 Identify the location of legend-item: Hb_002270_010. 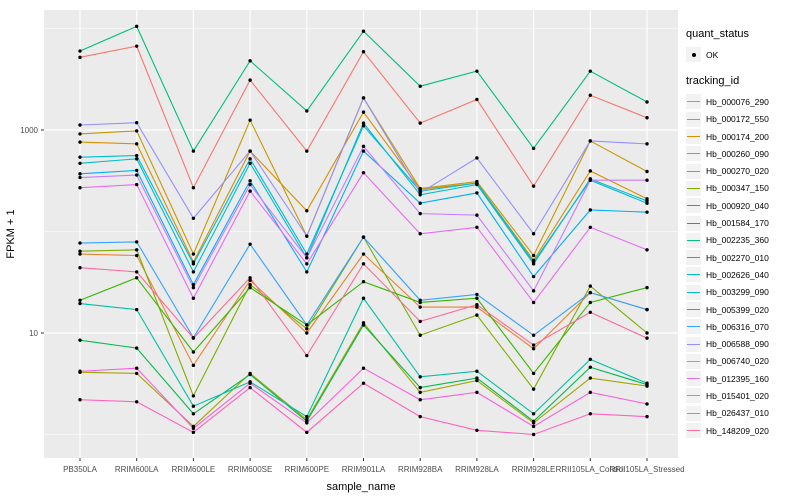
(742, 257).